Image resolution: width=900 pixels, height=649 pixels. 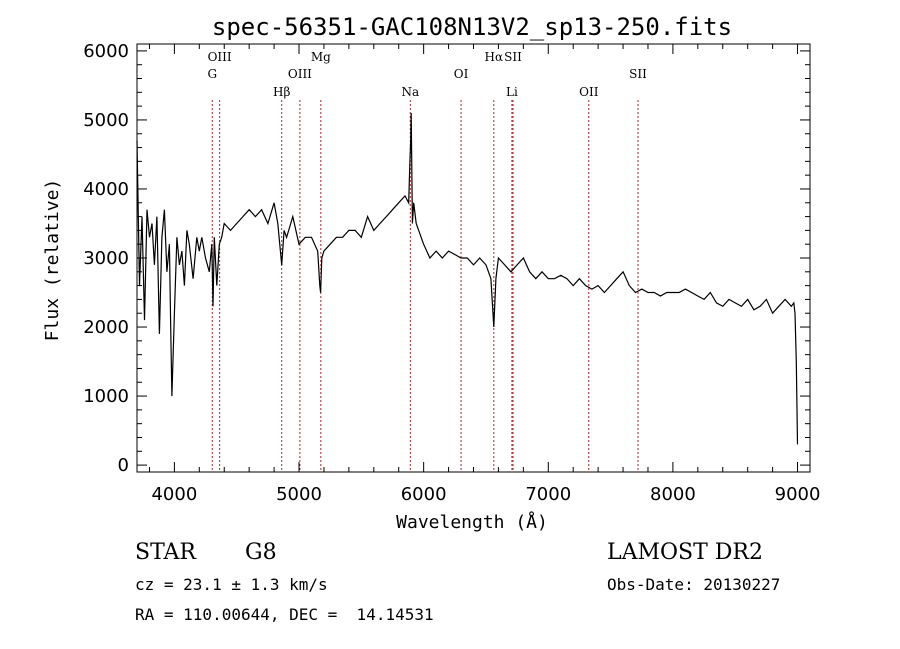 I want to click on y-tick-label: 3000, so click(x=106, y=258).